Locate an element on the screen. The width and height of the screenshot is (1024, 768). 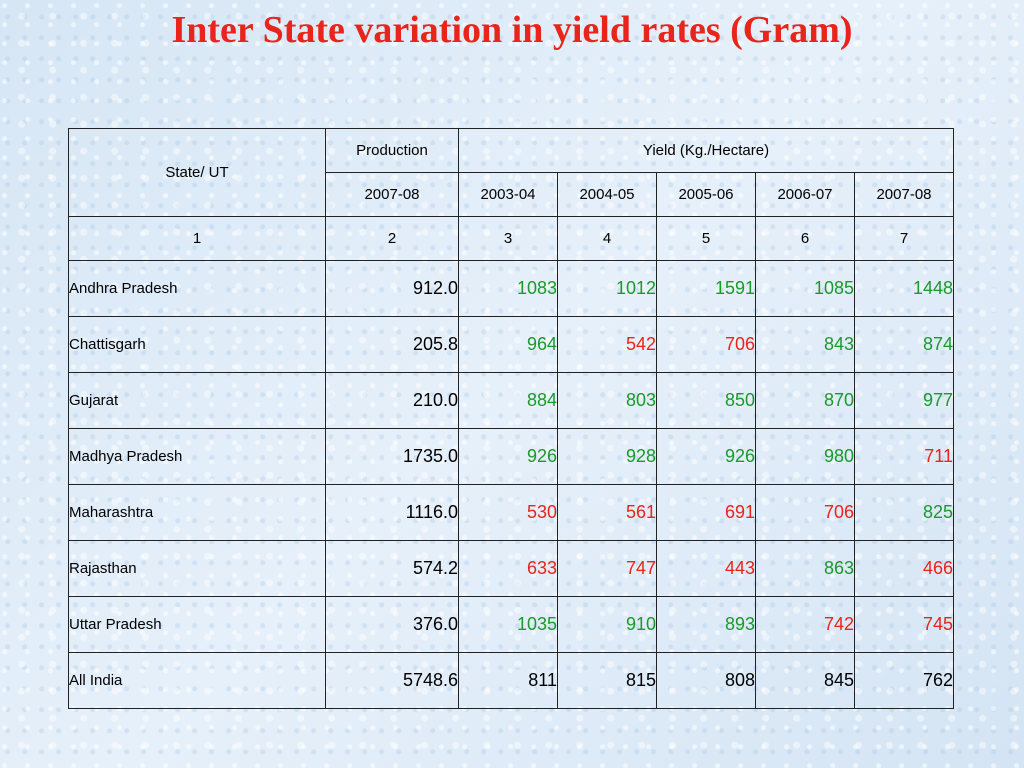
production-cell: 376.0 is located at coordinates (392, 624).